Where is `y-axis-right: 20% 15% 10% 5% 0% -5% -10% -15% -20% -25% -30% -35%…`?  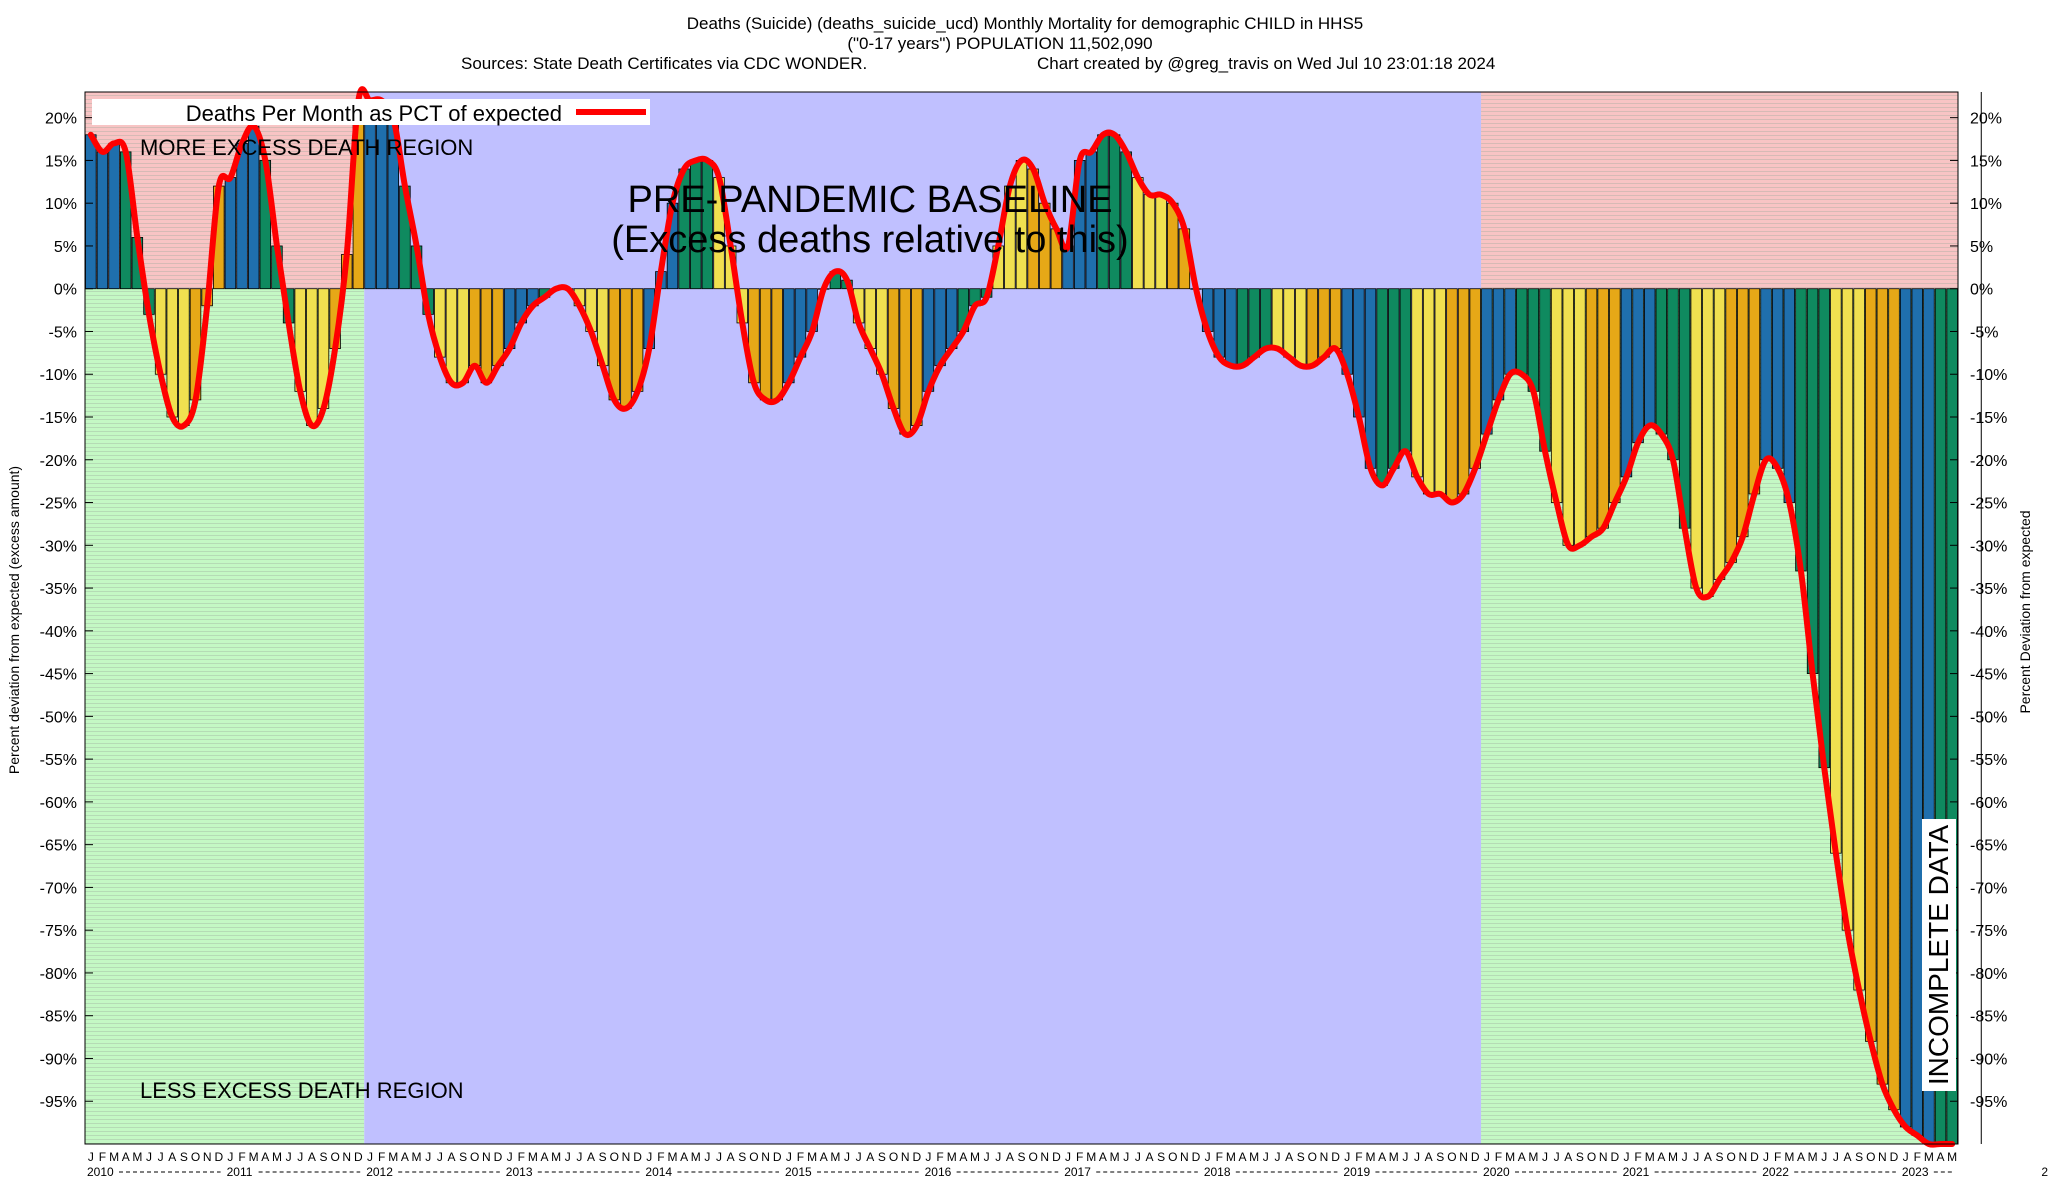 y-axis-right: 20% 15% 10% 5% 0% -5% -10% -15% -20% -25% -30% -35%… is located at coordinates (1978, 611).